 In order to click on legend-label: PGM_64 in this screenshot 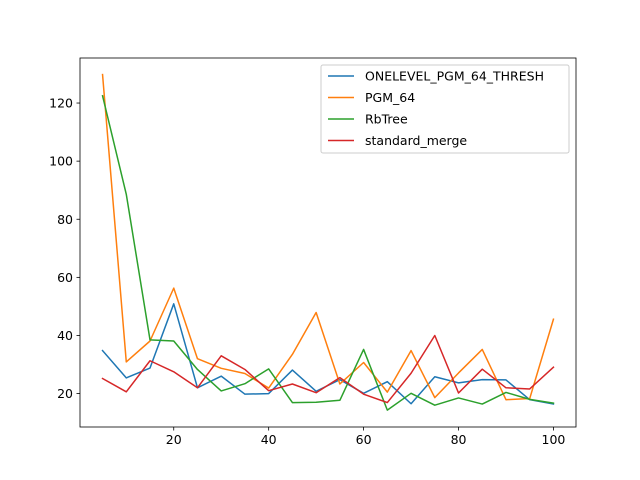, I will do `click(390, 97)`.